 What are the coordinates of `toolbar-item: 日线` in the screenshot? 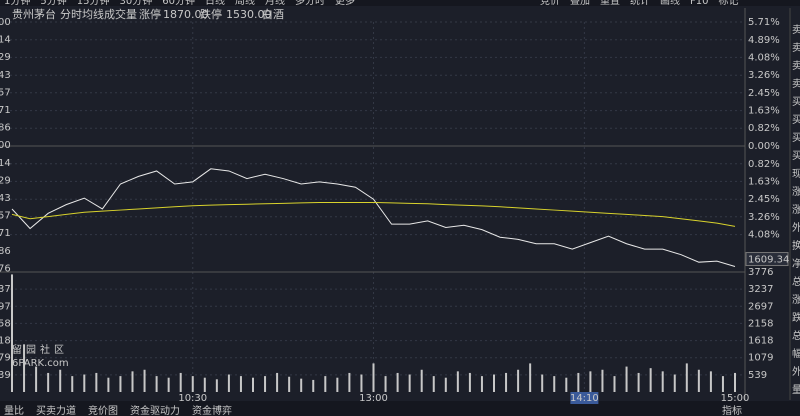 It's located at (215, 3).